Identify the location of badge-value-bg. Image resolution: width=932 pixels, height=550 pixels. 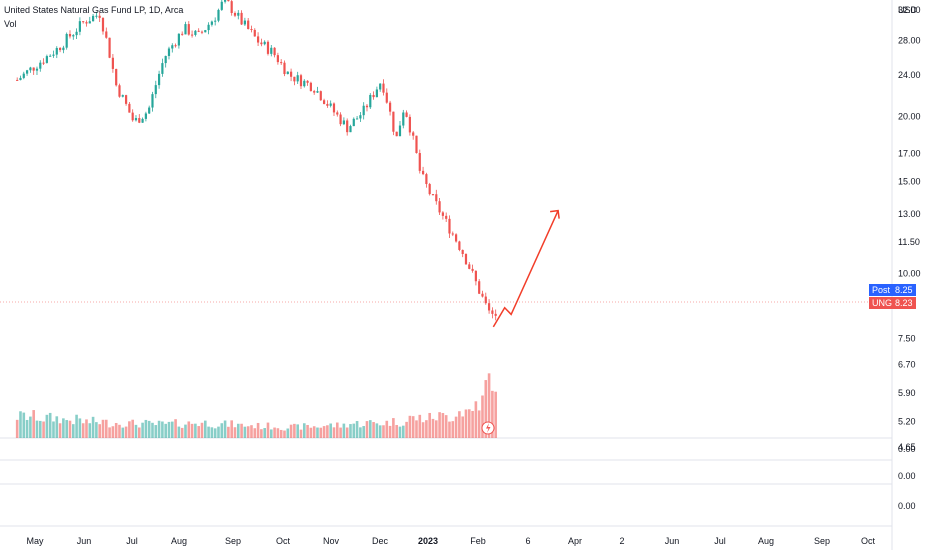
(904, 303).